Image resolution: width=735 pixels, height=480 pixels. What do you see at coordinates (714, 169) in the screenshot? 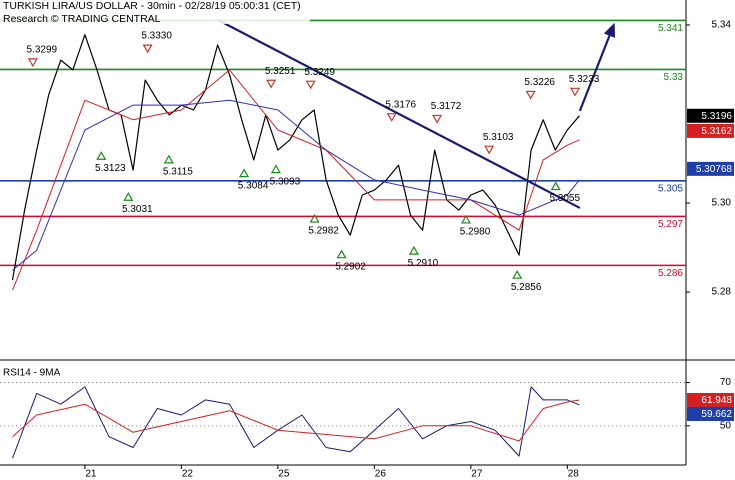
I see `price-tag-label: 5.30768` at bounding box center [714, 169].